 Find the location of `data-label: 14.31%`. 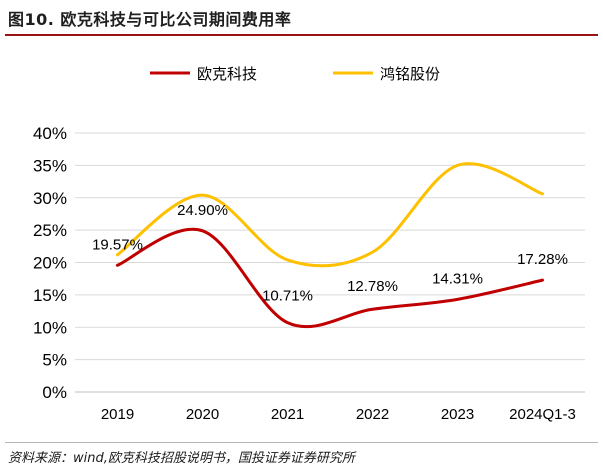

data-label: 14.31% is located at coordinates (457, 278).